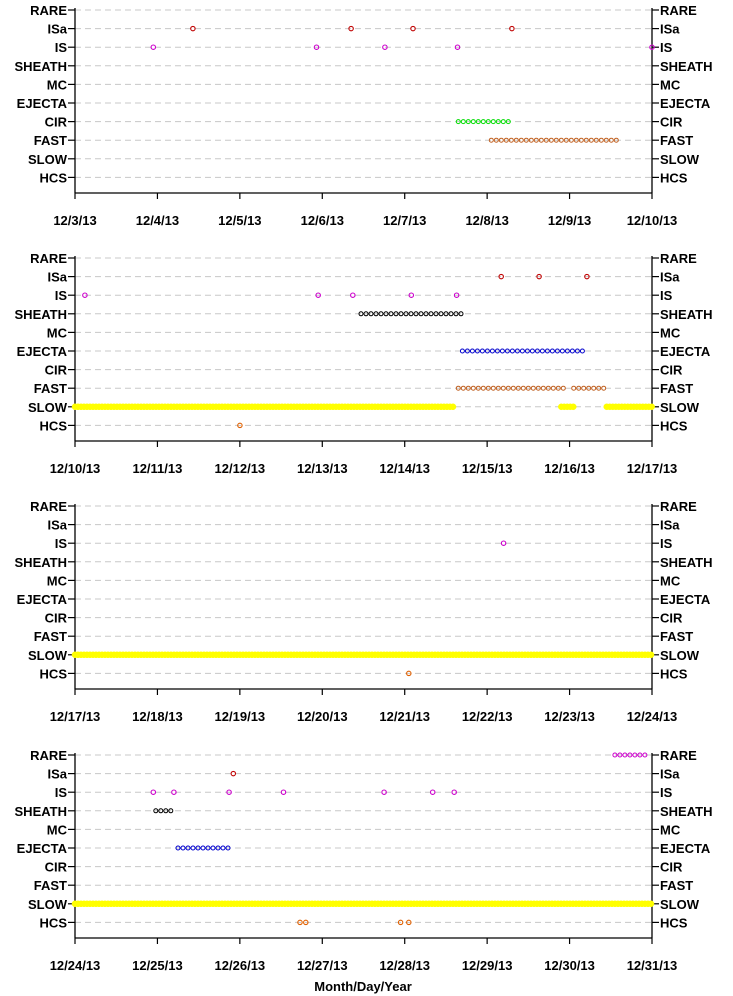 The image size is (733, 996). I want to click on interval-point-slow, so click(453, 407).